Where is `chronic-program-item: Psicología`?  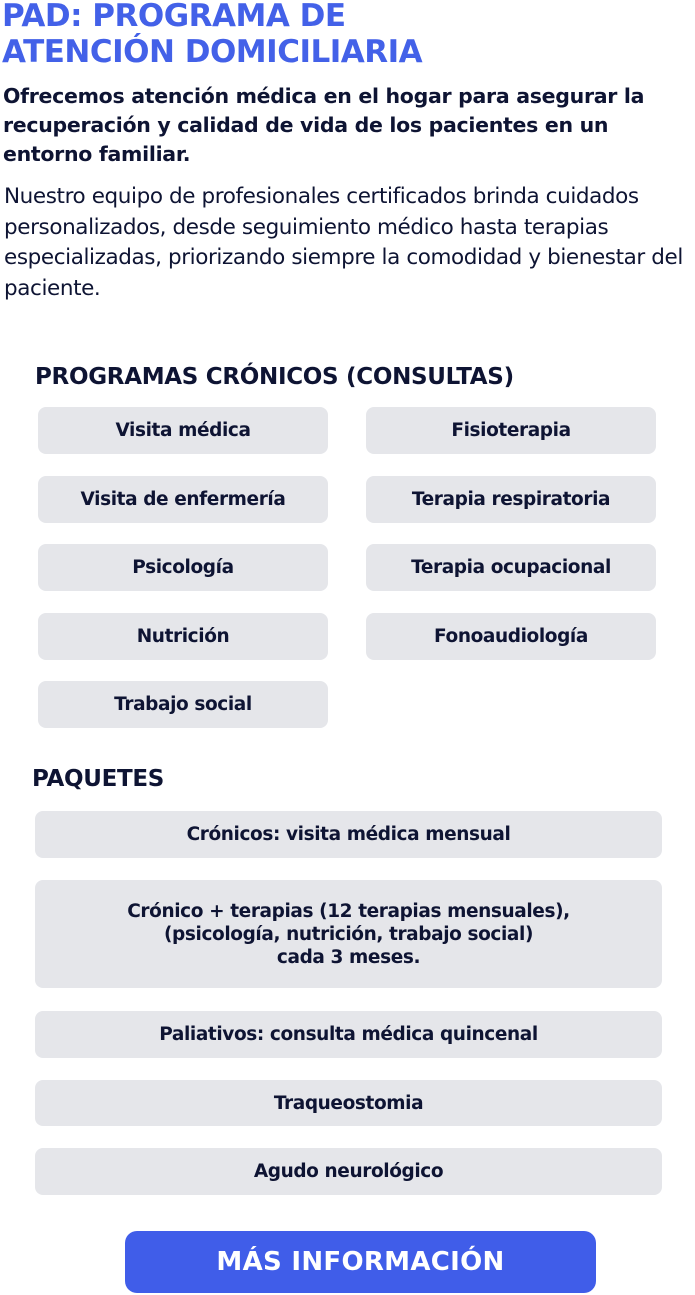
chronic-program-item: Psicología is located at coordinates (183, 567).